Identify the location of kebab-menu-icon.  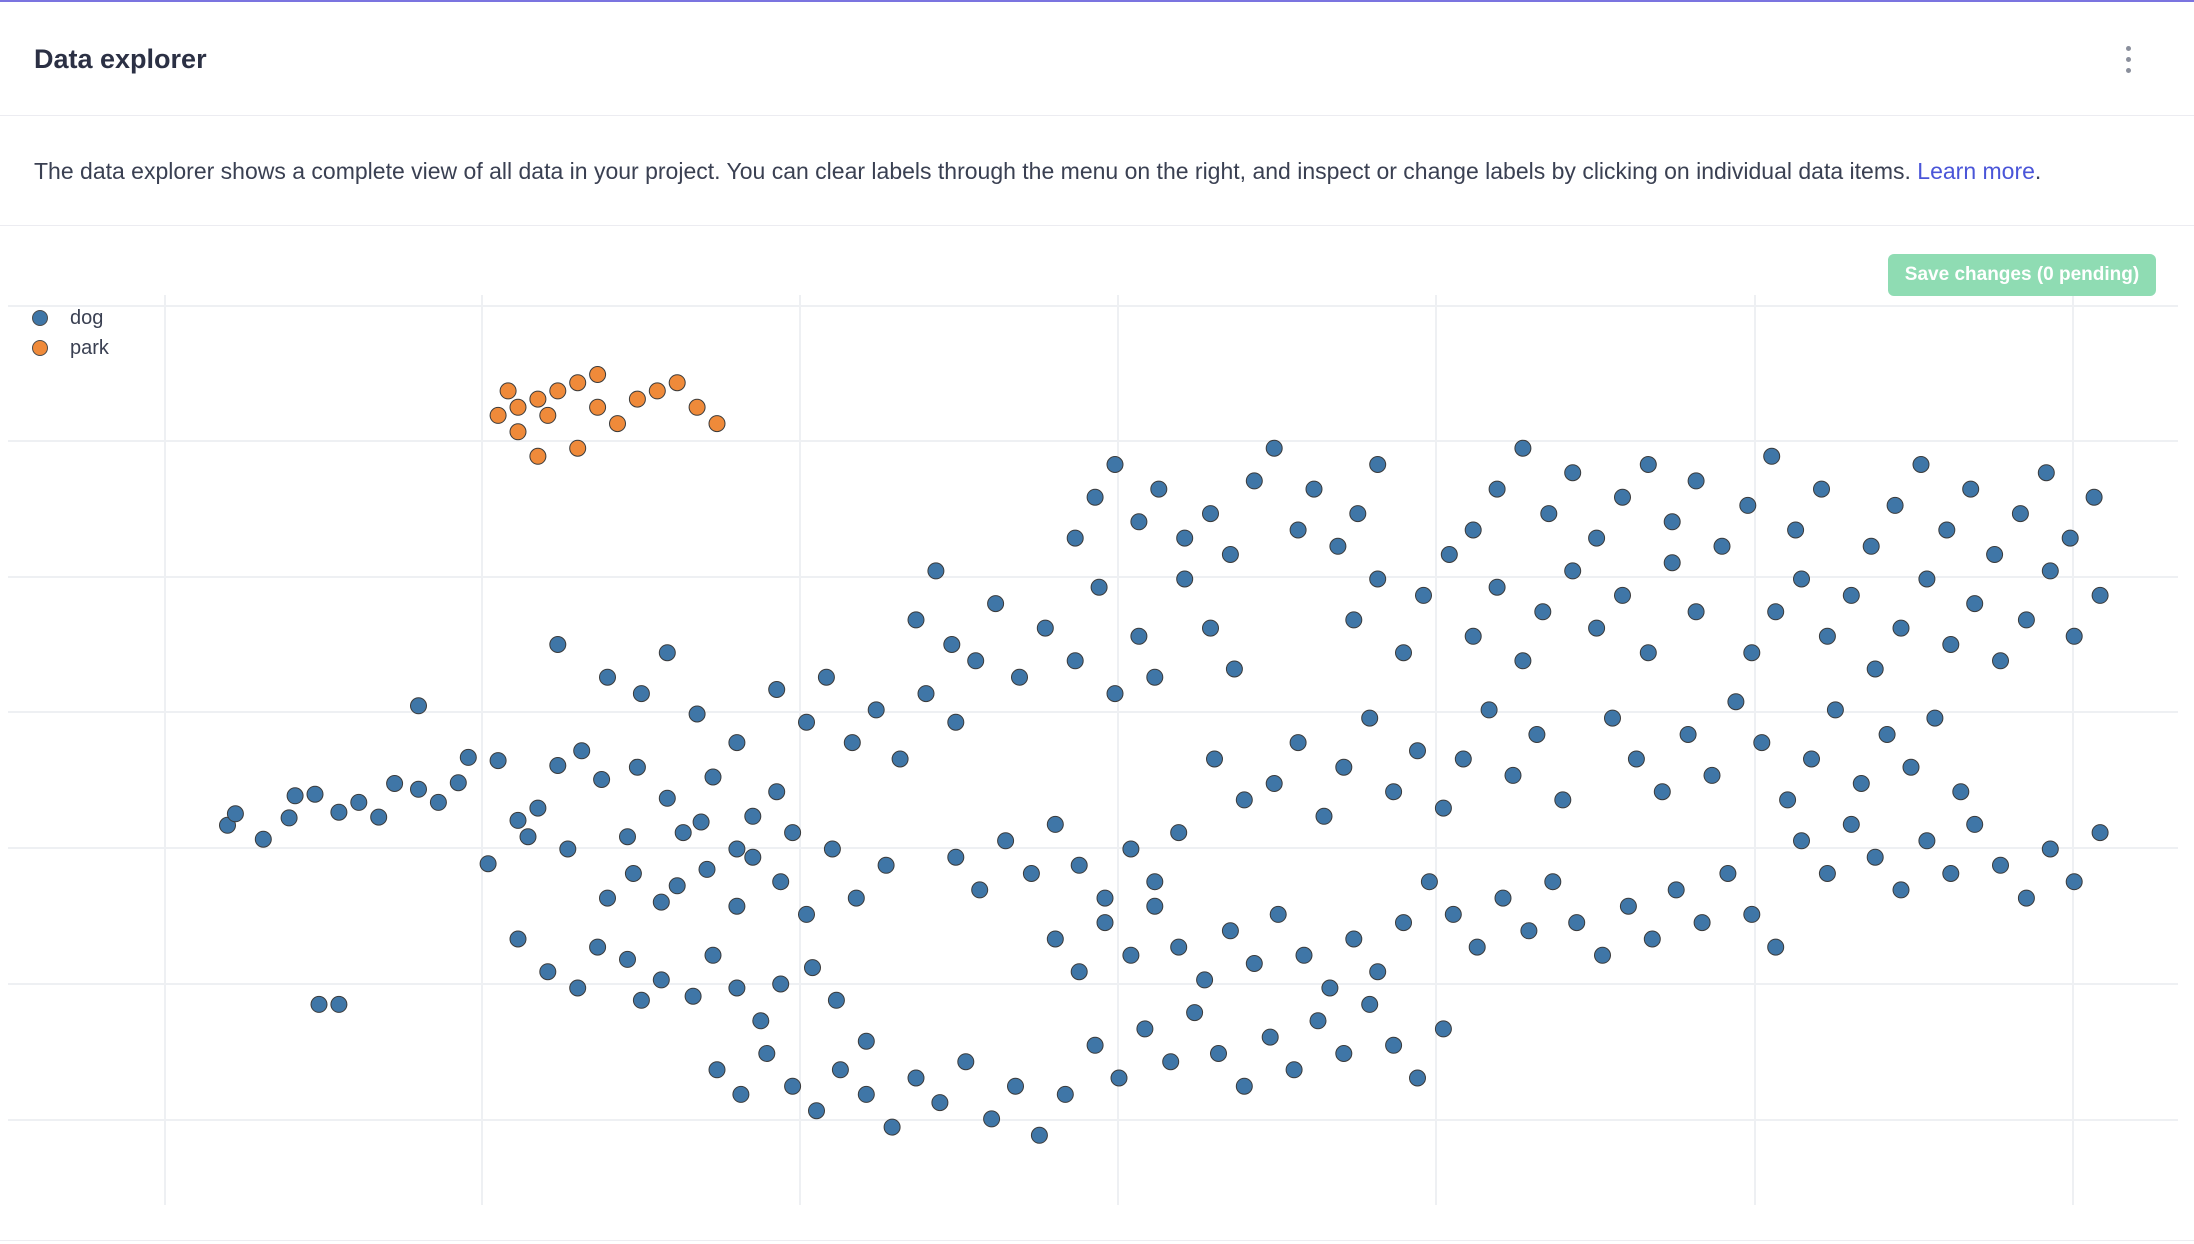
(2128, 60).